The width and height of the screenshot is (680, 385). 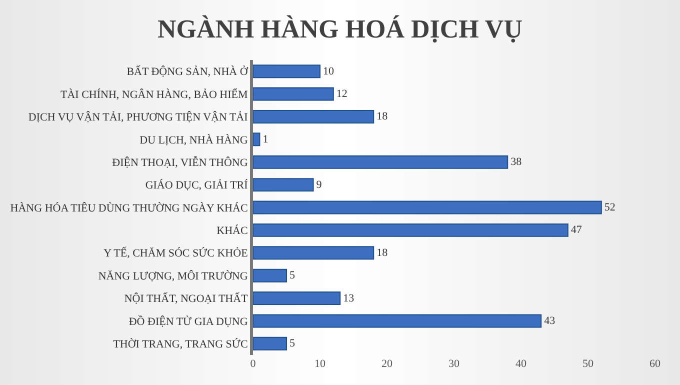 What do you see at coordinates (349, 298) in the screenshot?
I see `data-label: 13` at bounding box center [349, 298].